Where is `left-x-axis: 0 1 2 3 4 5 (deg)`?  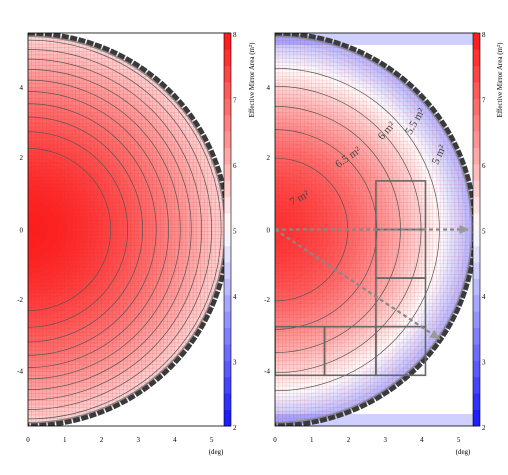 left-x-axis: 0 1 2 3 4 5 (deg) is located at coordinates (125, 446).